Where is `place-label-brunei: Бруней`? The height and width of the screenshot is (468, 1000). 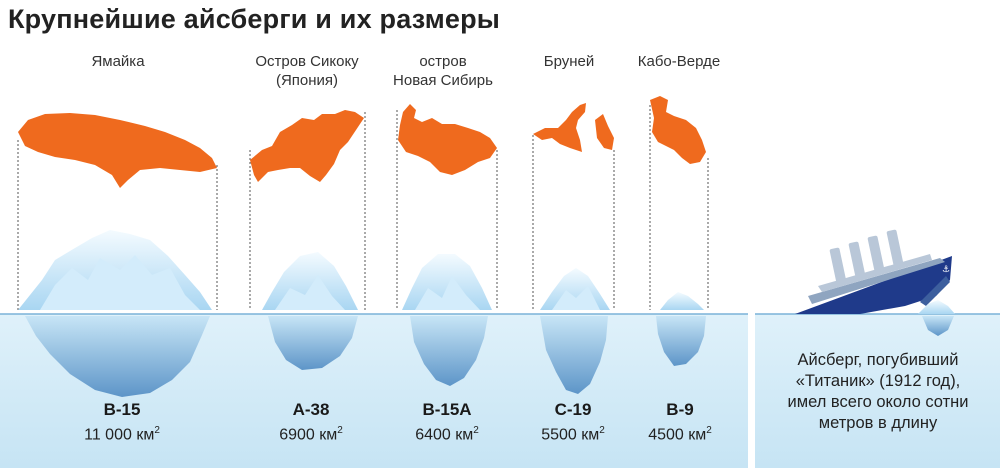 place-label-brunei: Бруней is located at coordinates (569, 61).